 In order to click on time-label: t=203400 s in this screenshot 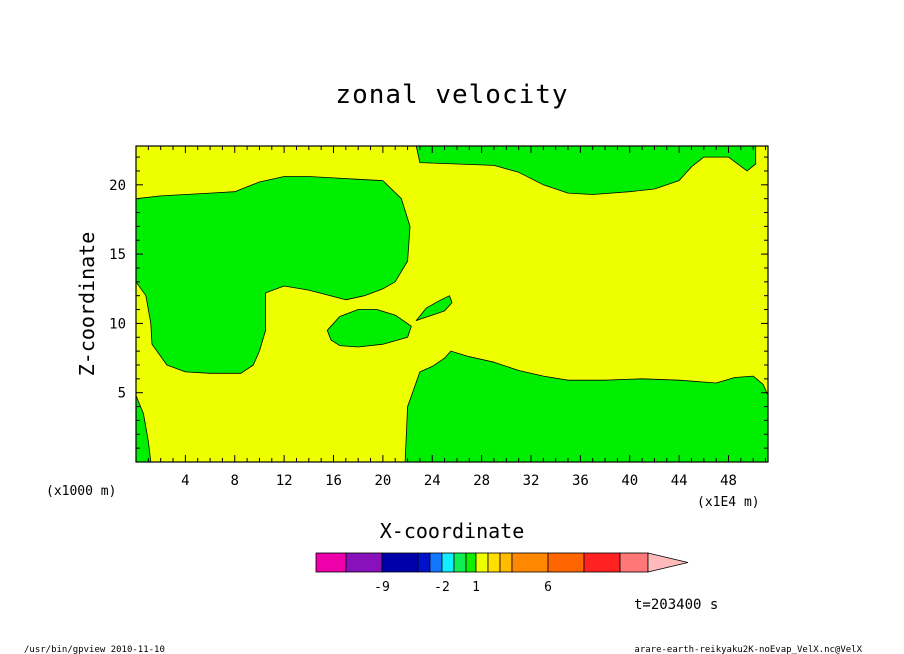, I will do `click(676, 605)`.